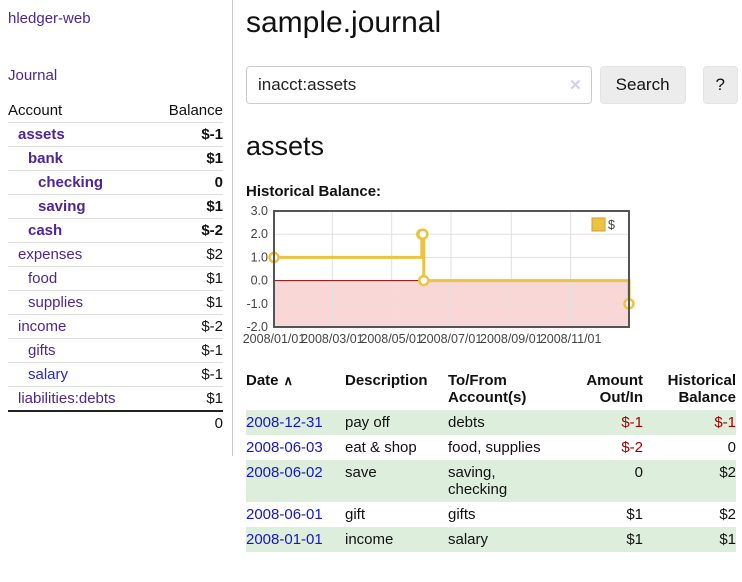 This screenshot has width=742, height=582. I want to click on search-form: ✕ Search ?, so click(492, 85).